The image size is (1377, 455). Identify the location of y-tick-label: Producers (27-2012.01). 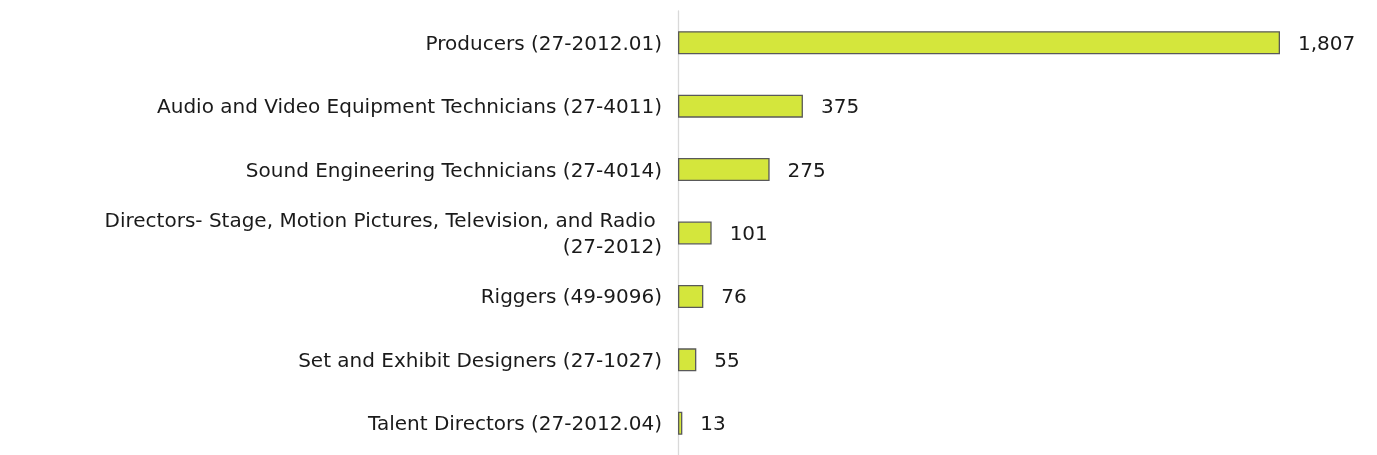
(543, 42).